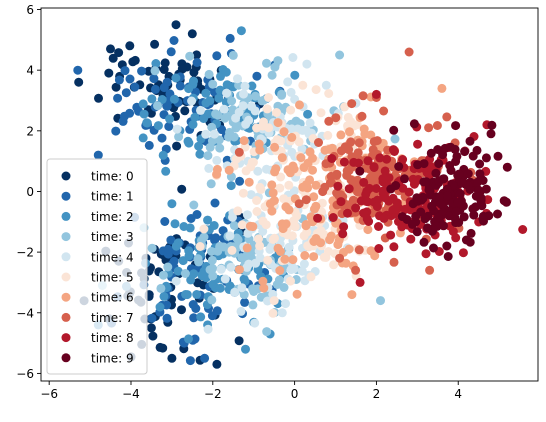 This screenshot has width=546, height=422. Describe the element at coordinates (112, 237) in the screenshot. I see `legend-label: time: 3` at that location.